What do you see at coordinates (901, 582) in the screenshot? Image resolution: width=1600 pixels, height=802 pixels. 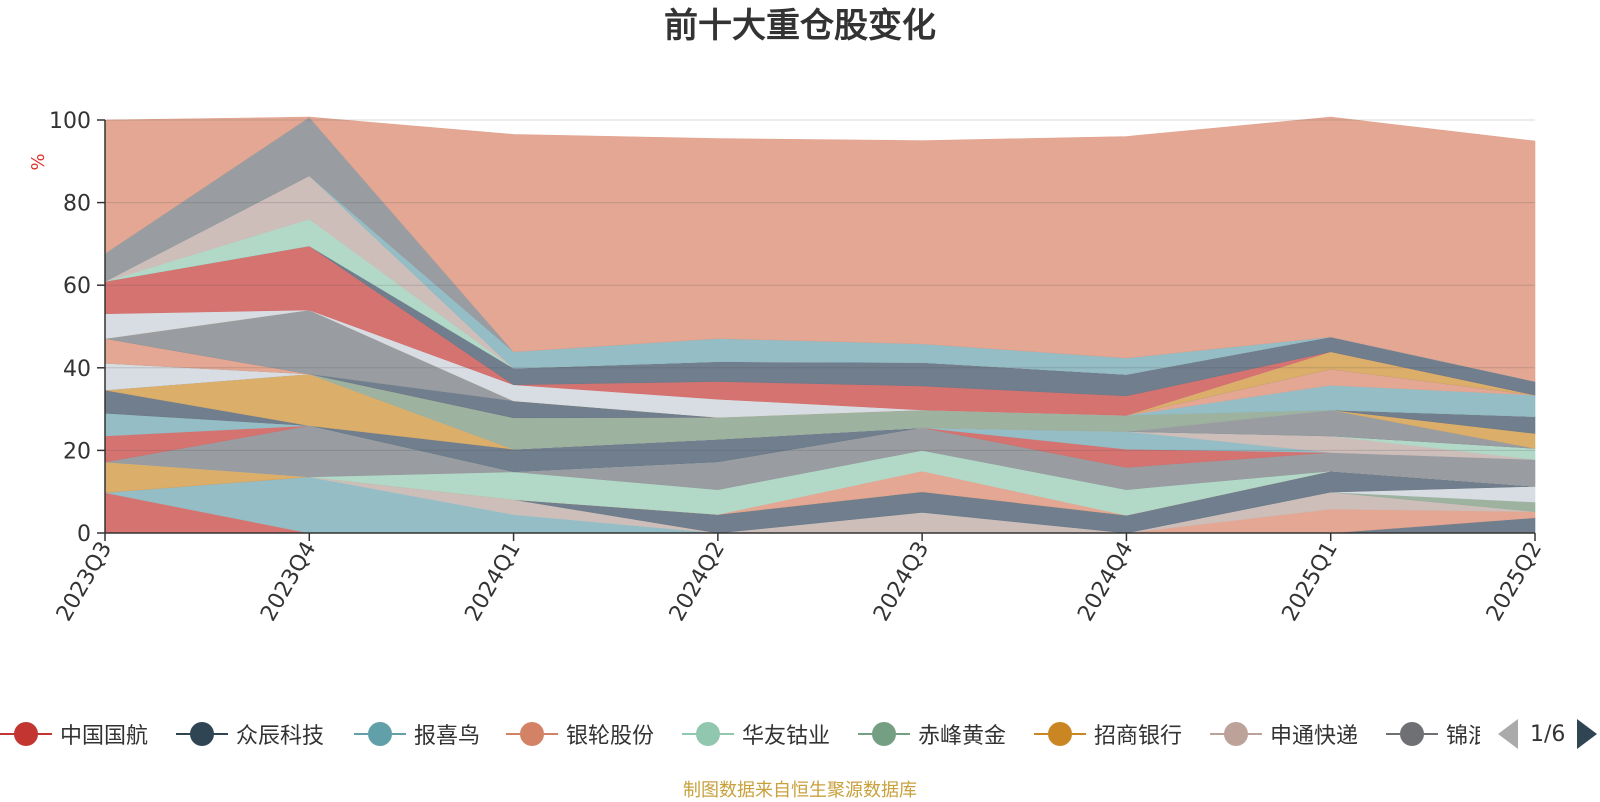 I see `x-tick-label: 2024Q3` at bounding box center [901, 582].